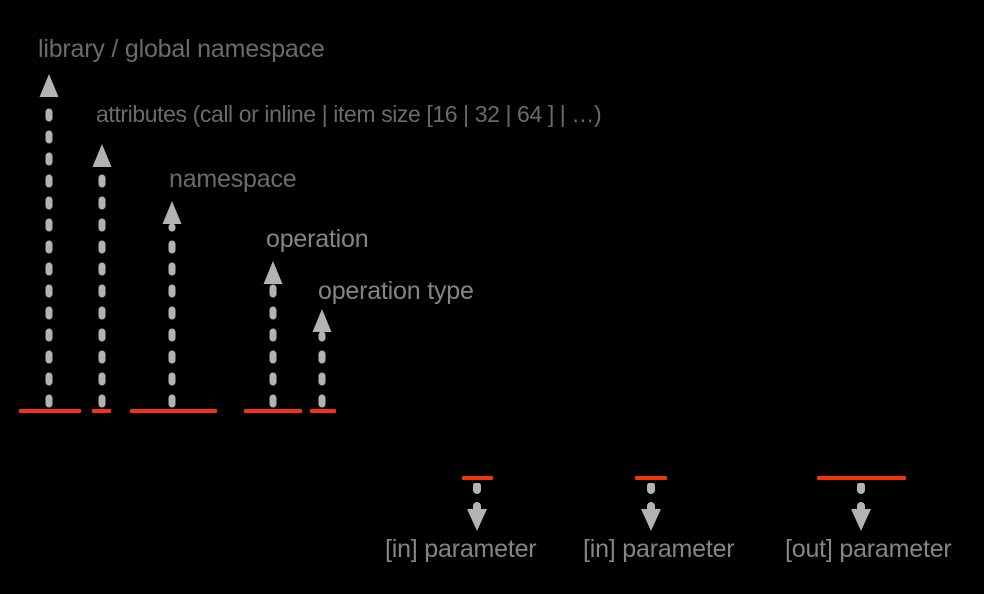 This screenshot has width=984, height=594. I want to click on library-global-namespace-label: library / global namespace, so click(181, 49).